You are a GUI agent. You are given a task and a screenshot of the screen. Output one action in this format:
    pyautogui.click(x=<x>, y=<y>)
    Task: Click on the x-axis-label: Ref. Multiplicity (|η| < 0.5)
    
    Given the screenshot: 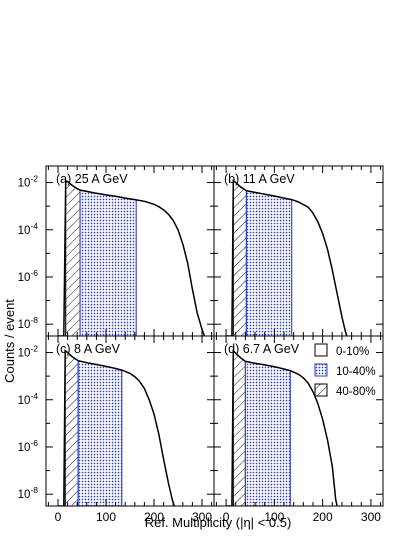 What is the action you would take?
    pyautogui.click(x=218, y=522)
    